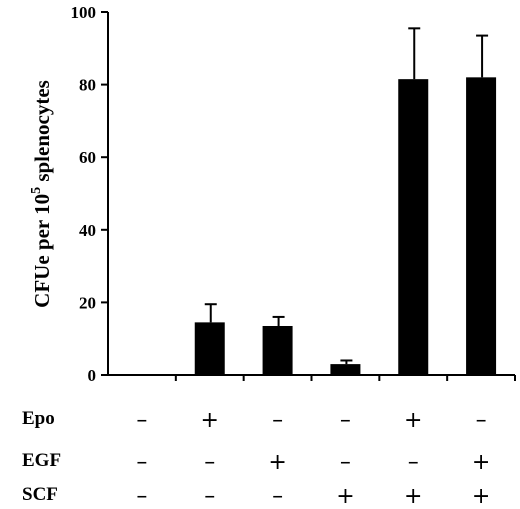 The image size is (520, 509). Describe the element at coordinates (41, 194) in the screenshot. I see `y-axis-label: CFUe per 105 splenocytes` at that location.